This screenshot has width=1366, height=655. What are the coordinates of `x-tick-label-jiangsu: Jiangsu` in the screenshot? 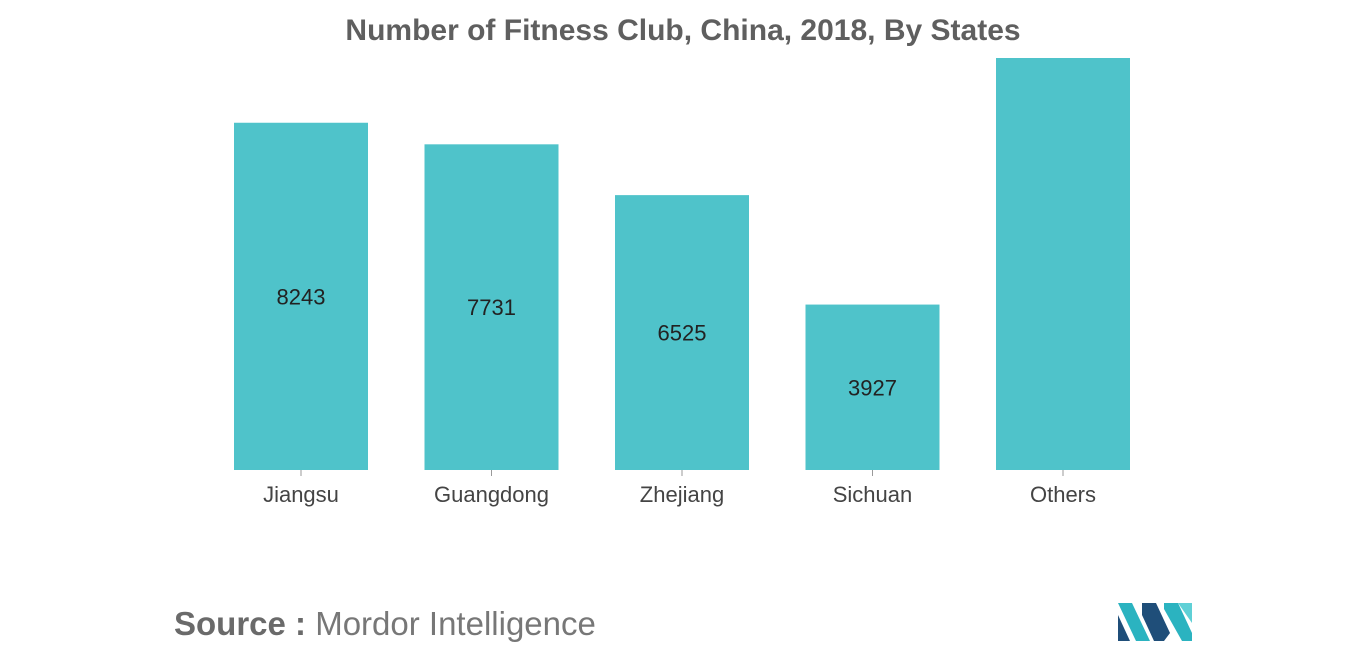 It's located at (301, 494).